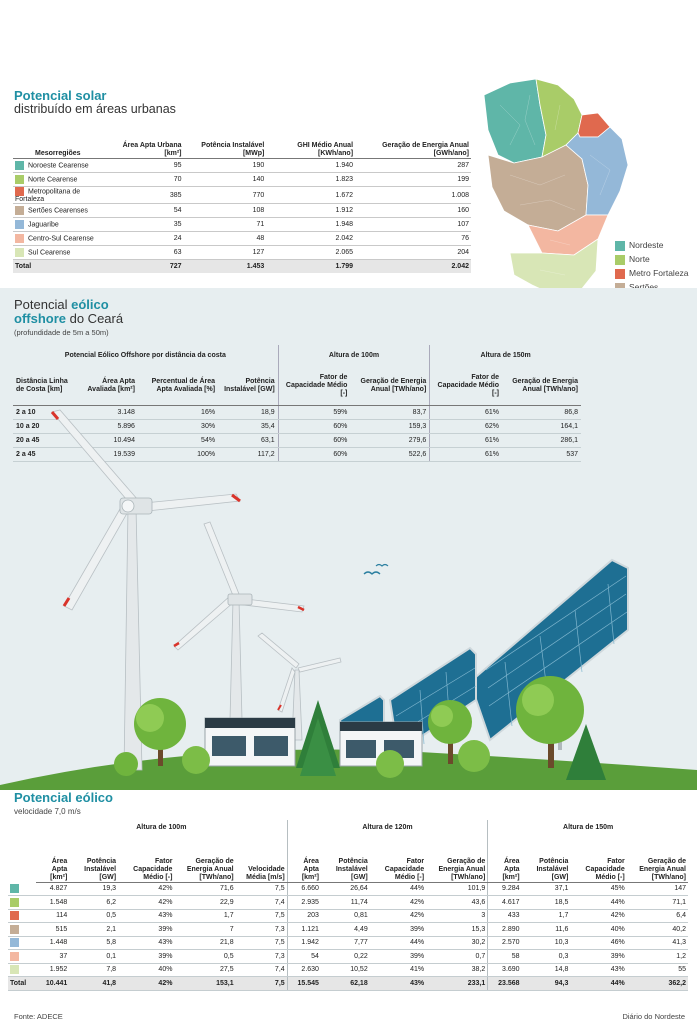 Image resolution: width=697 pixels, height=1024 pixels. What do you see at coordinates (311, 224) in the screenshot?
I see `solar-cell: 1.948` at bounding box center [311, 224].